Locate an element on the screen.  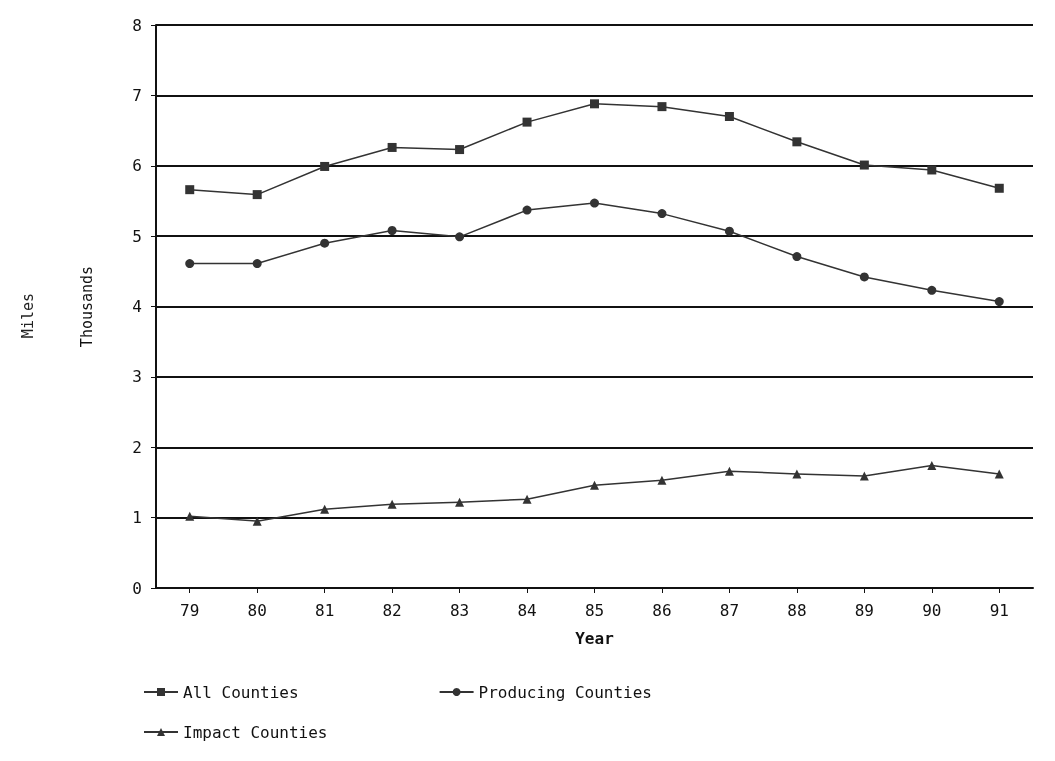
x-tick-label: 79 is located at coordinates (190, 610).